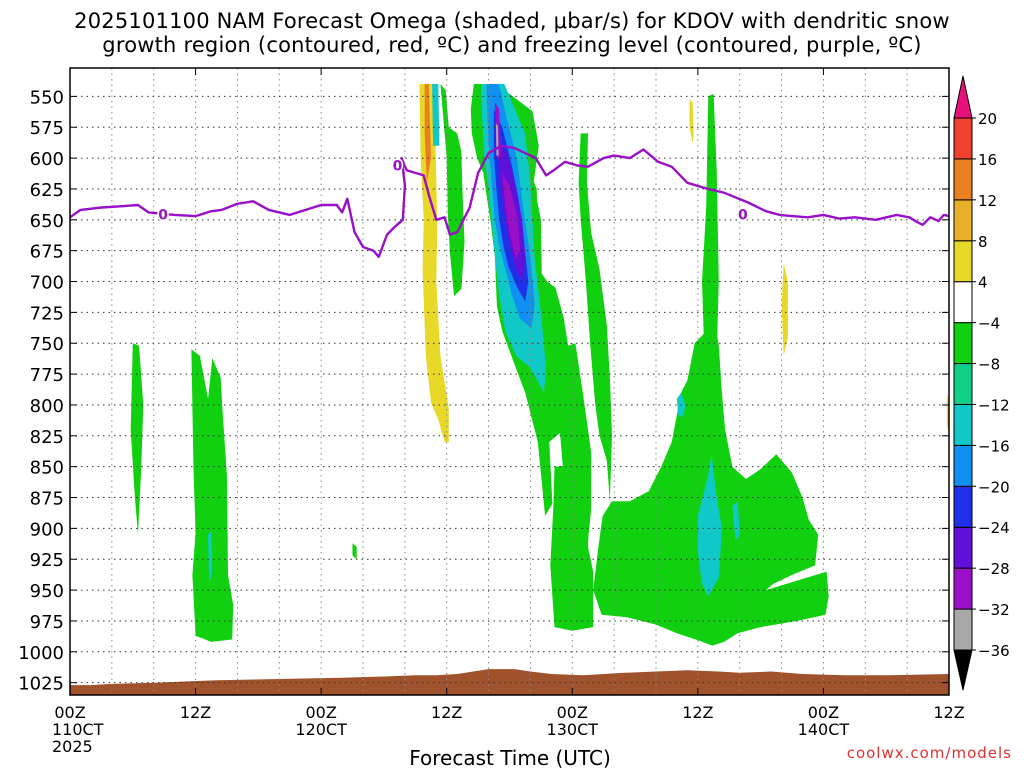  I want to click on y-tick-label: 900, so click(47, 529).